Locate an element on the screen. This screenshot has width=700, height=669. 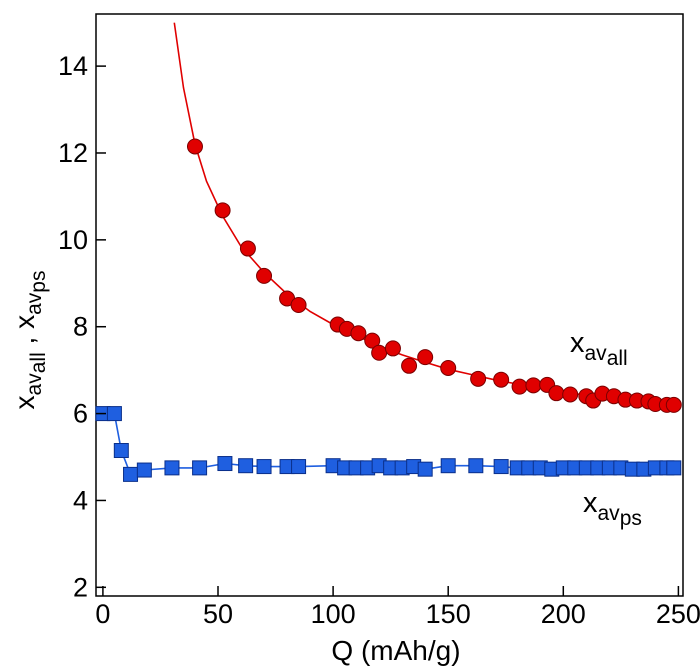
y-tick-label: 8 is located at coordinates (80, 327).